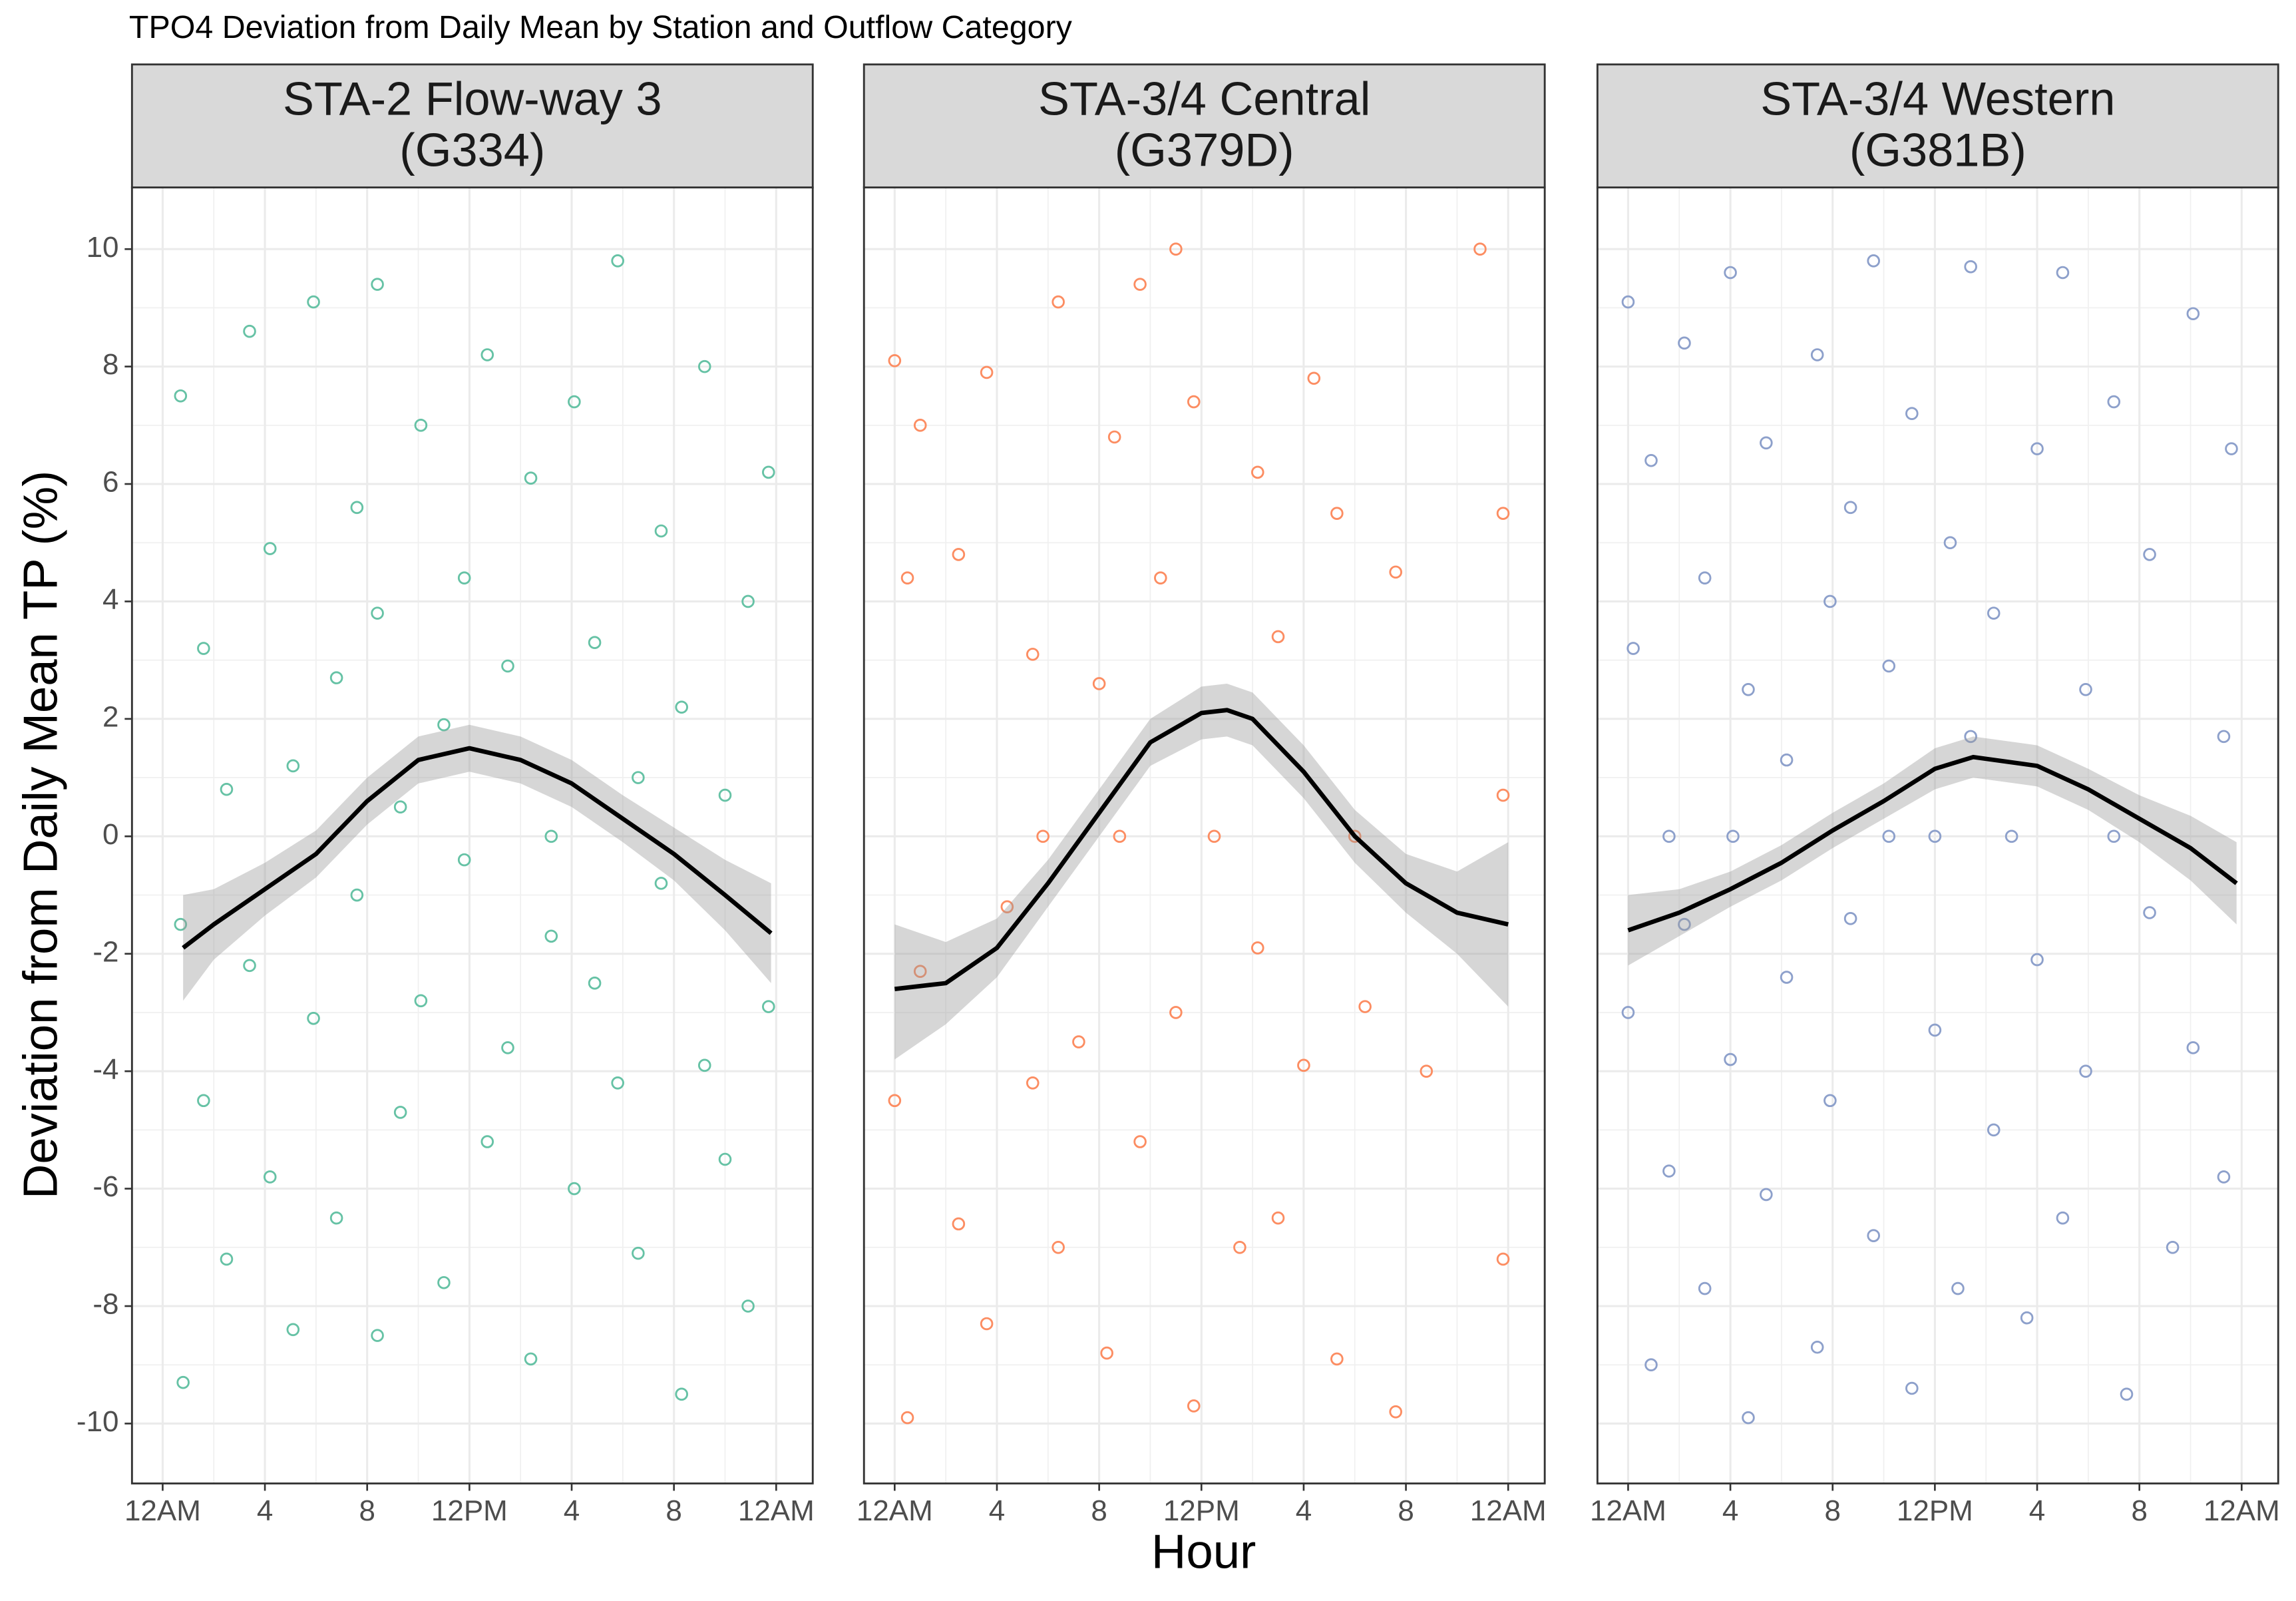 The height and width of the screenshot is (1601, 2296). I want to click on confidence-band, so click(1932, 851).